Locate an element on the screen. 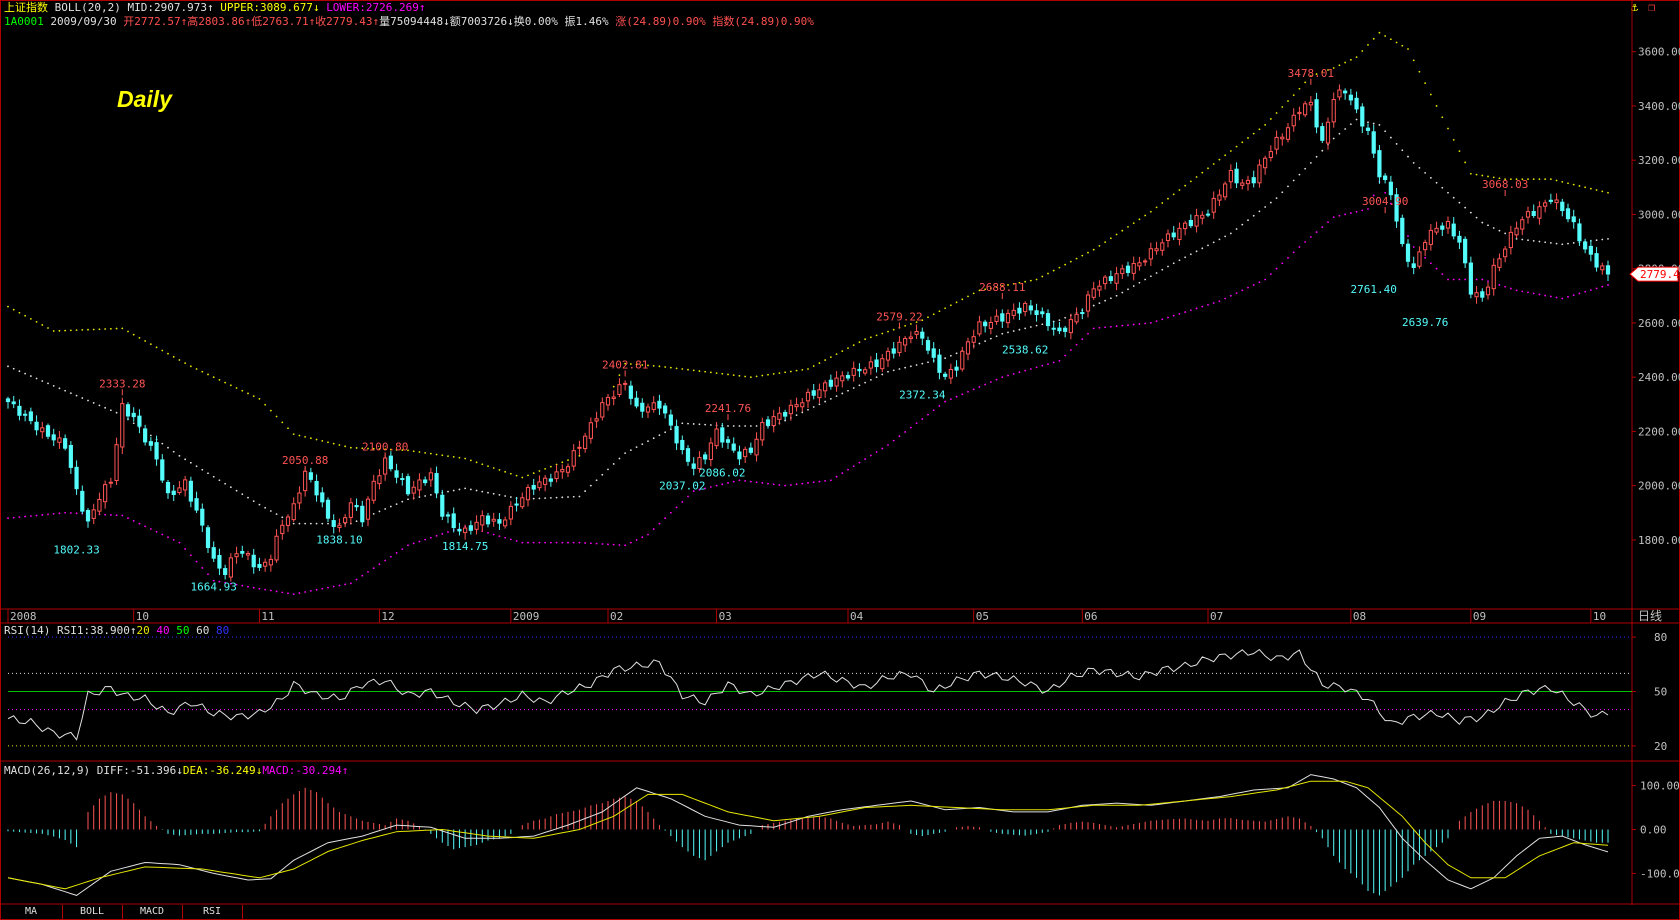 The width and height of the screenshot is (1680, 920). rsi-name: RSI(14) is located at coordinates (27, 630).